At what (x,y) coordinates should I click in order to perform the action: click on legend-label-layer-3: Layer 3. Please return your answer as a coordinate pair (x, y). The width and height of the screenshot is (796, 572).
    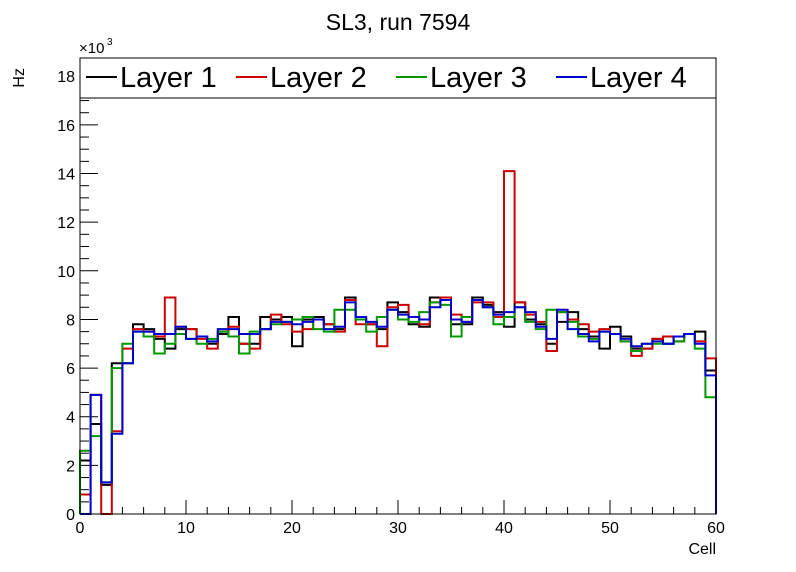
    Looking at the image, I should click on (478, 78).